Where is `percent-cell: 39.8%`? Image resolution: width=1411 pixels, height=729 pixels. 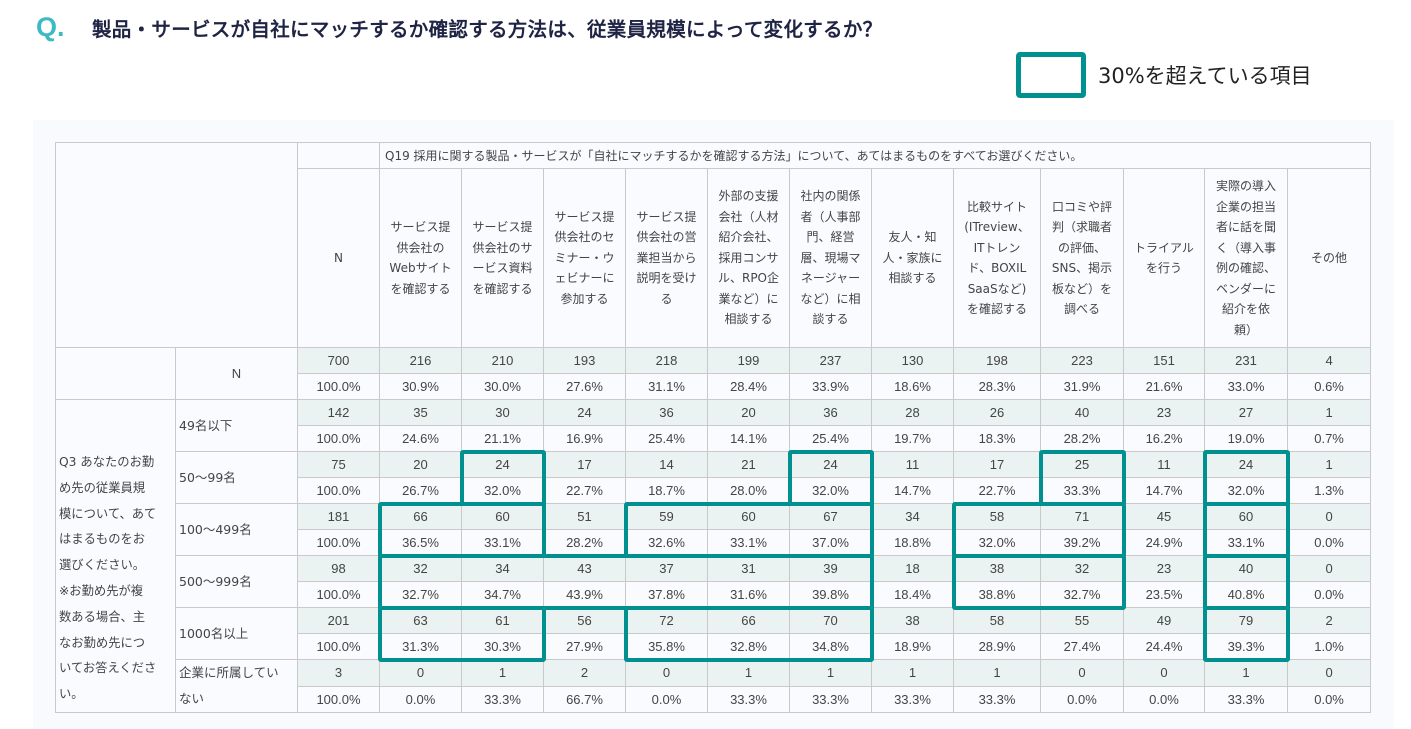 percent-cell: 39.8% is located at coordinates (830, 594).